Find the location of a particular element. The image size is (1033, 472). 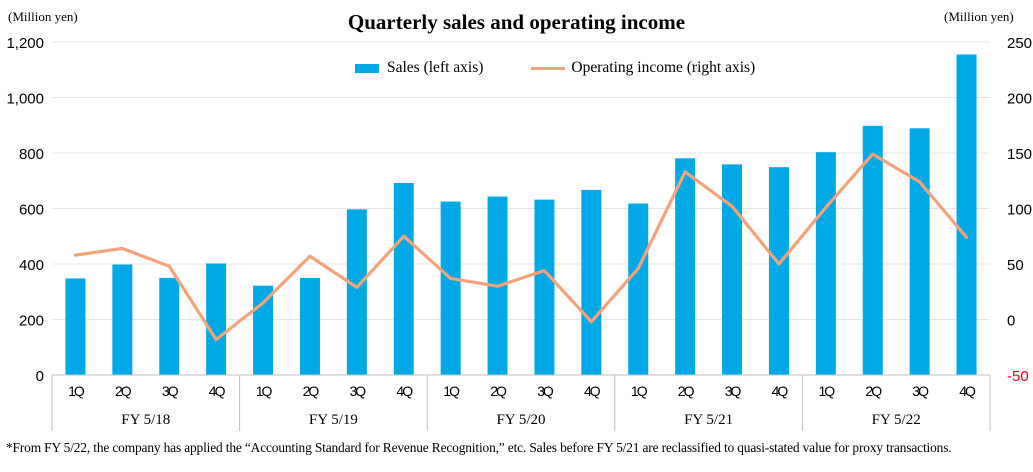

left-tick-label: 1,000 is located at coordinates (25, 99).